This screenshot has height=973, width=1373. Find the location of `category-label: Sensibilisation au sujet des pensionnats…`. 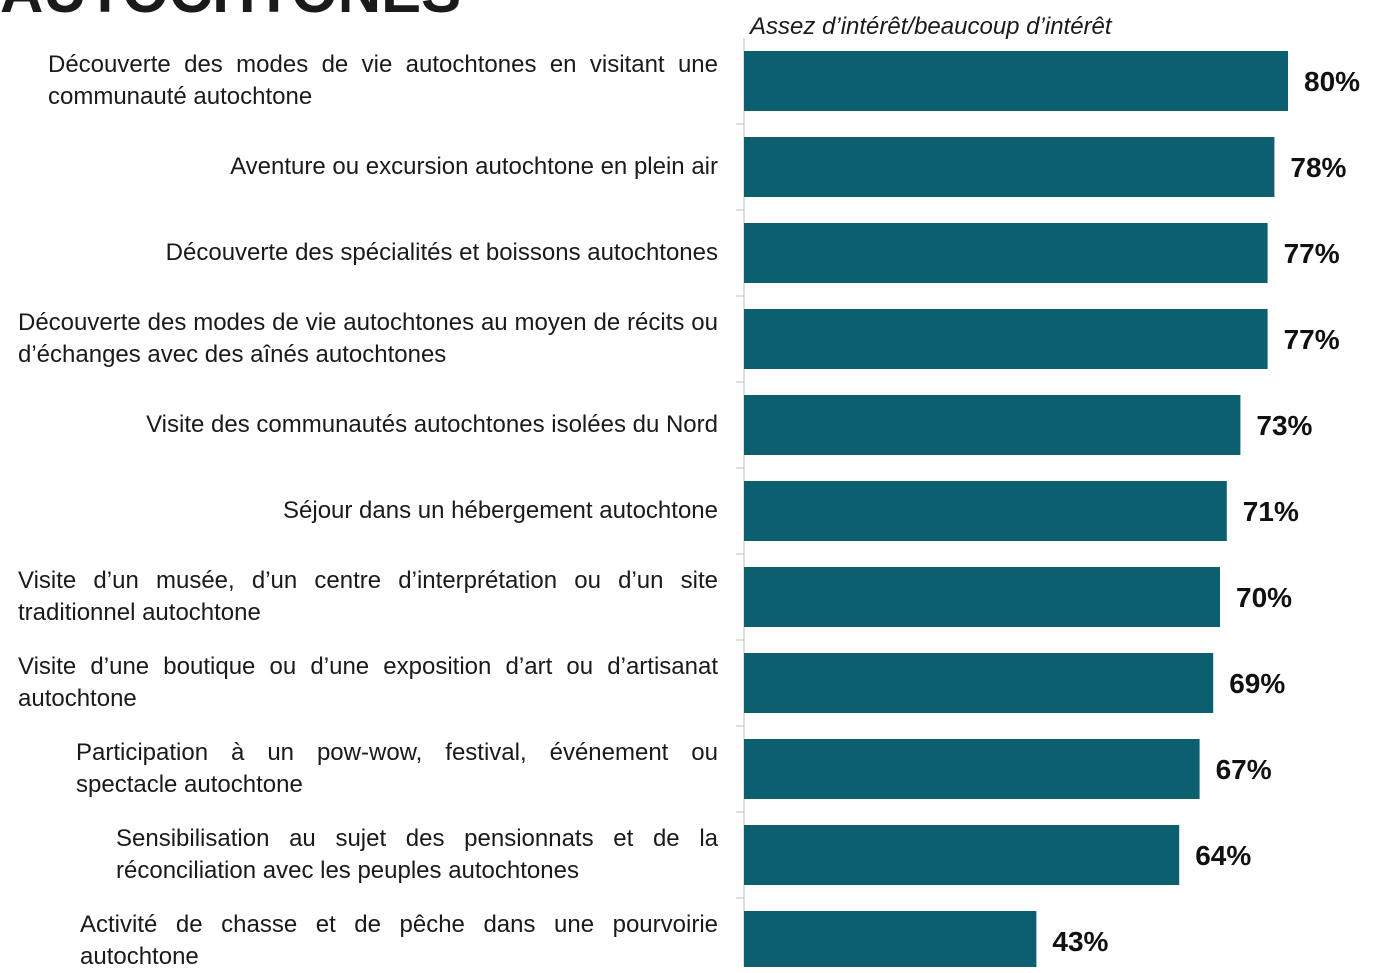

category-label: Sensibilisation au sujet des pensionnats… is located at coordinates (417, 854).